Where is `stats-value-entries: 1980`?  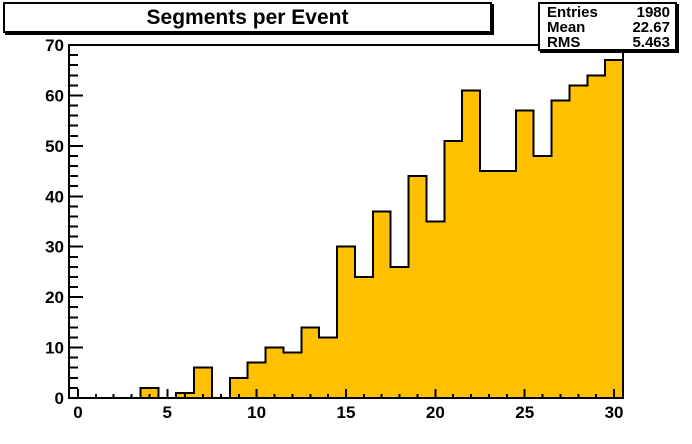
stats-value-entries: 1980 is located at coordinates (653, 12).